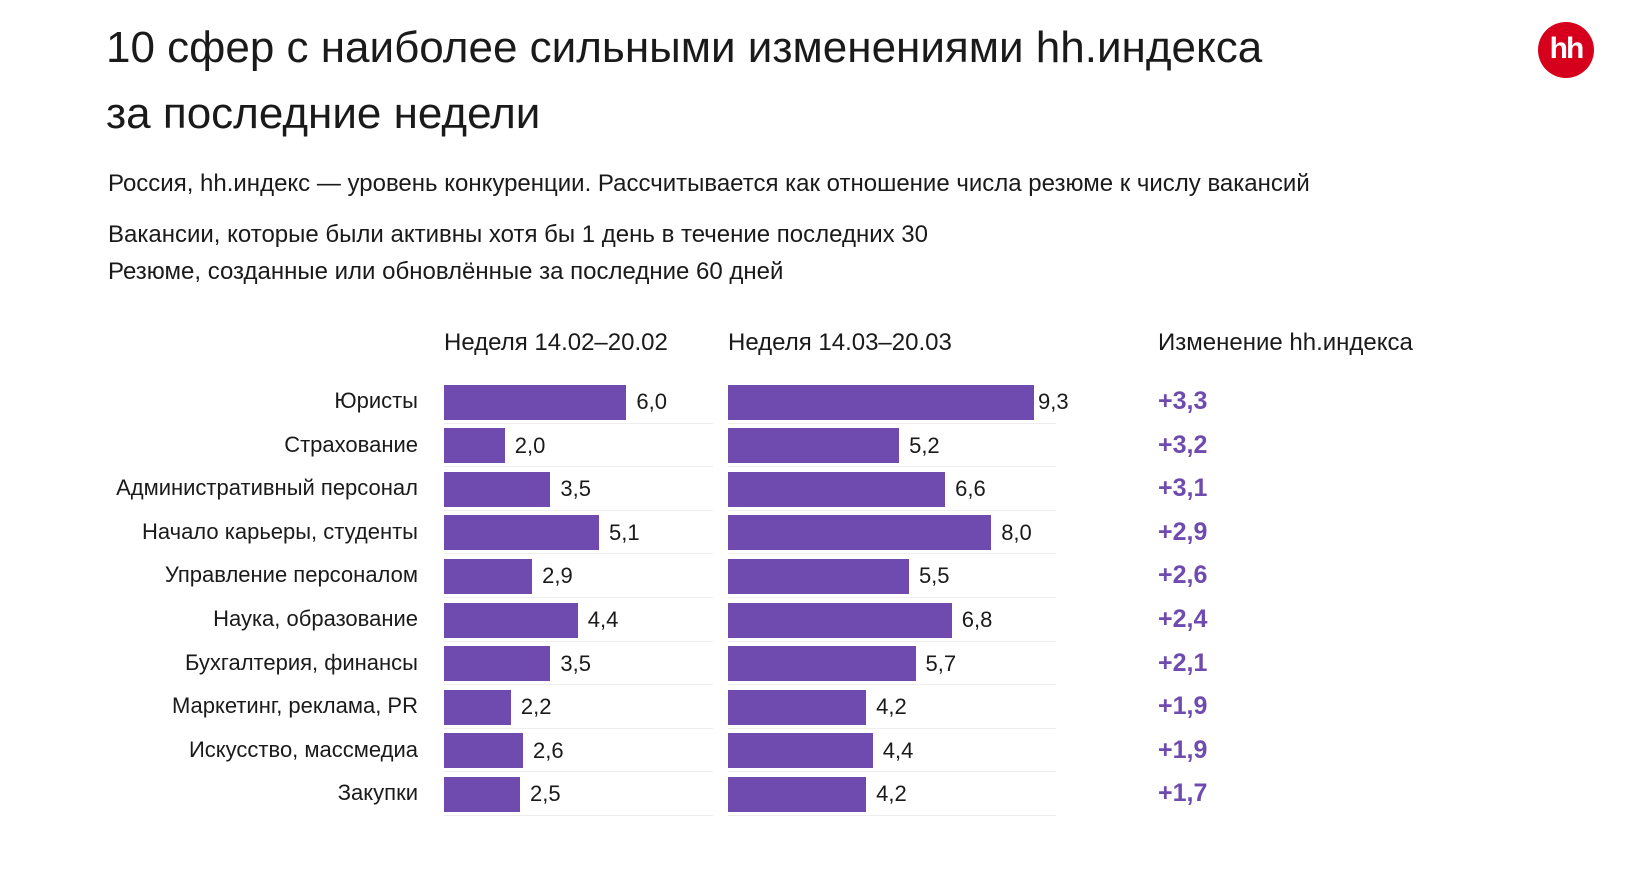  I want to click on data-label-series-2: 6,8, so click(977, 619).